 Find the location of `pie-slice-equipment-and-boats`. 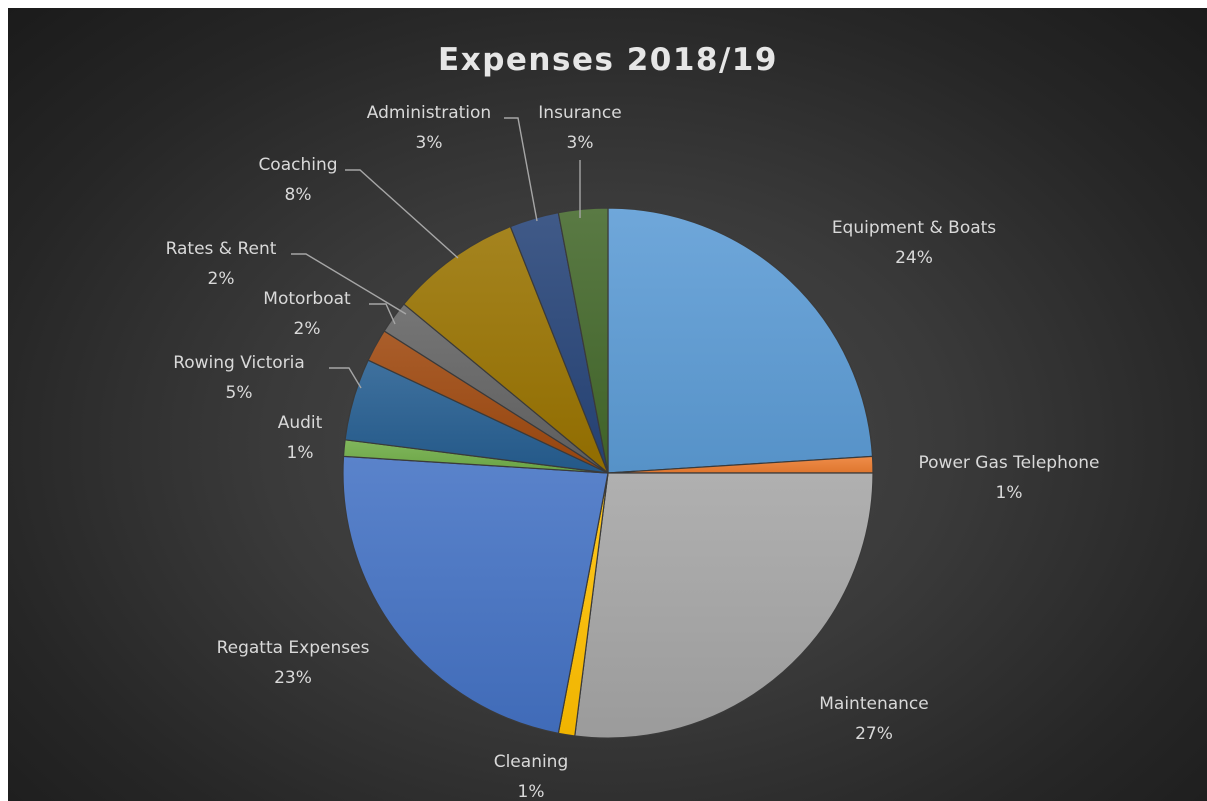

pie-slice-equipment-and-boats is located at coordinates (740, 340).